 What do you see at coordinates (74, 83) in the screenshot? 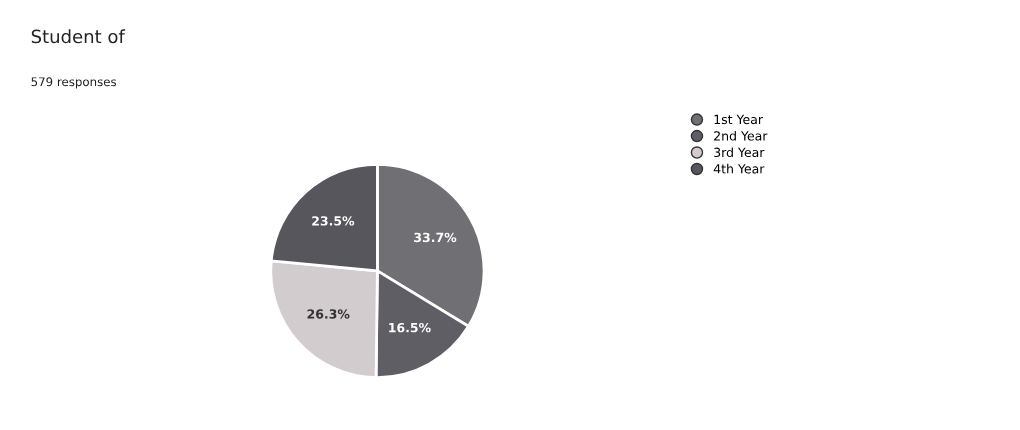
I see `text: 579 responses` at bounding box center [74, 83].